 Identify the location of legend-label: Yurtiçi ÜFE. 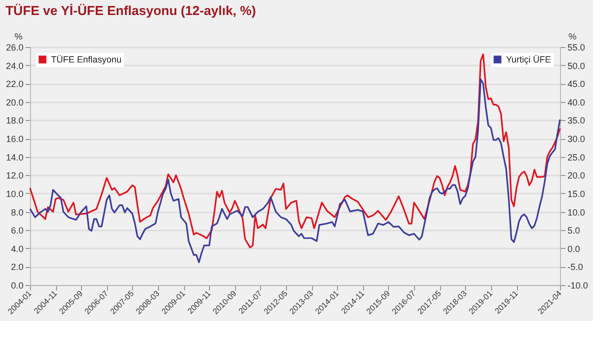
(529, 59).